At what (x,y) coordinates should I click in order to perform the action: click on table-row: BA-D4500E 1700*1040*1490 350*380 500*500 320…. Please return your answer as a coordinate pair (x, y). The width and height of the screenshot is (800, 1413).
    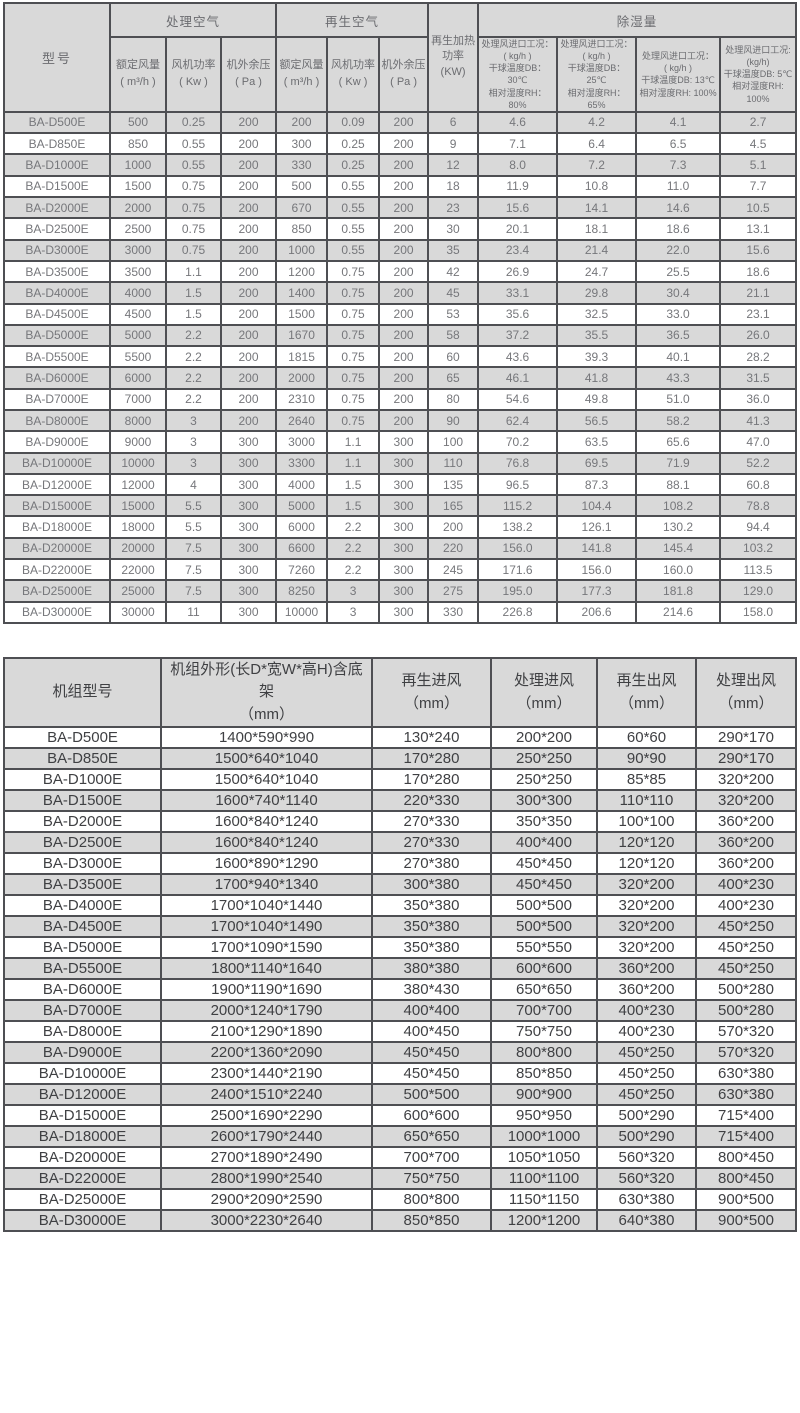
    Looking at the image, I should click on (400, 927).